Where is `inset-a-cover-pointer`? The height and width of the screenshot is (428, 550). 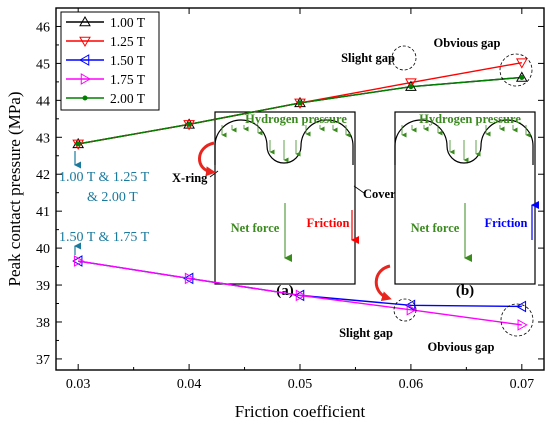
inset-a-cover-pointer is located at coordinates (359, 189).